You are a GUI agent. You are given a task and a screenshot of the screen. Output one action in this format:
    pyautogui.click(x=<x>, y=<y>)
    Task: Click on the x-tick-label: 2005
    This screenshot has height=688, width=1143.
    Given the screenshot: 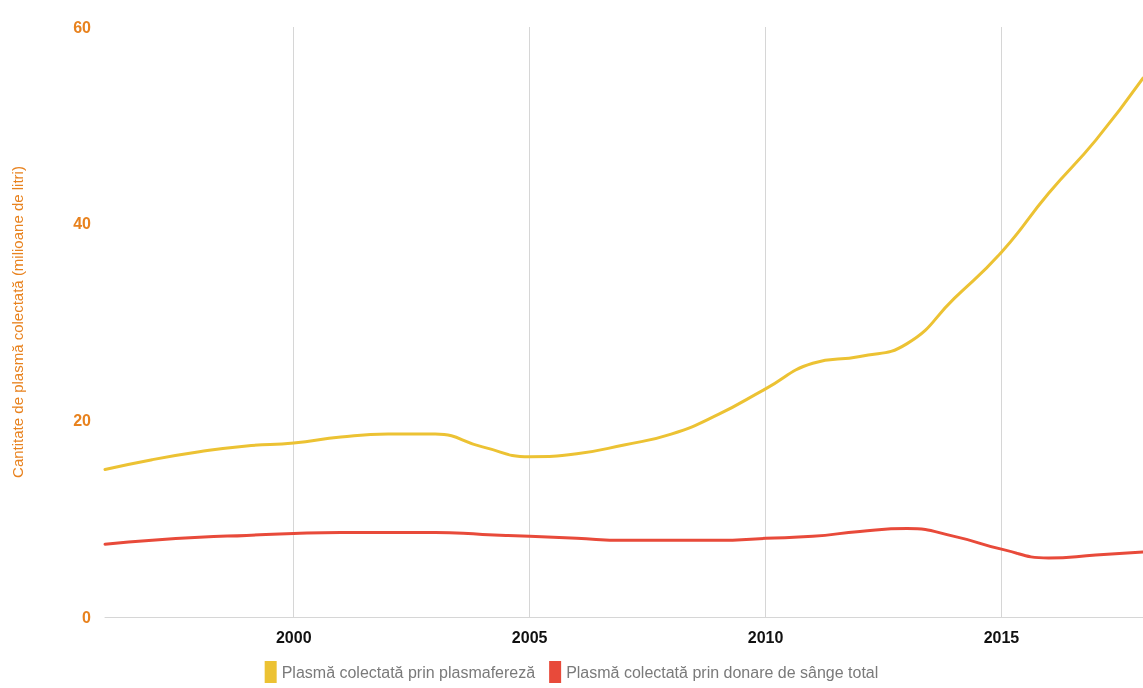 What is the action you would take?
    pyautogui.click(x=529, y=637)
    